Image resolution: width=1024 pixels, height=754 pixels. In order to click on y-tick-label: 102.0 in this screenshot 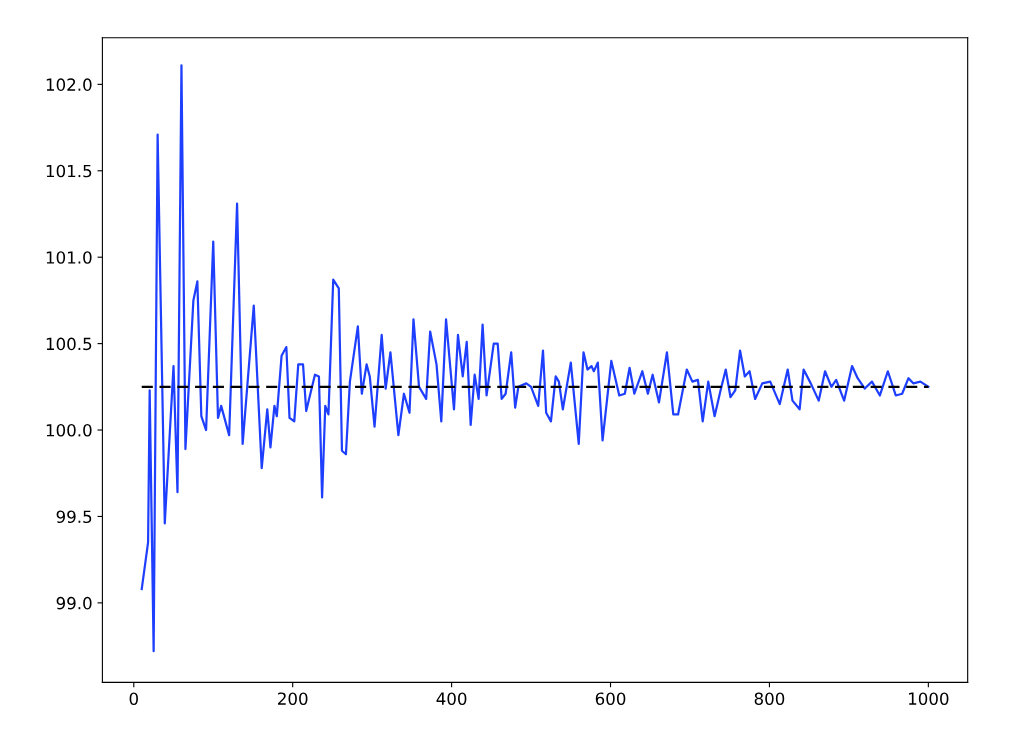, I will do `click(69, 84)`.